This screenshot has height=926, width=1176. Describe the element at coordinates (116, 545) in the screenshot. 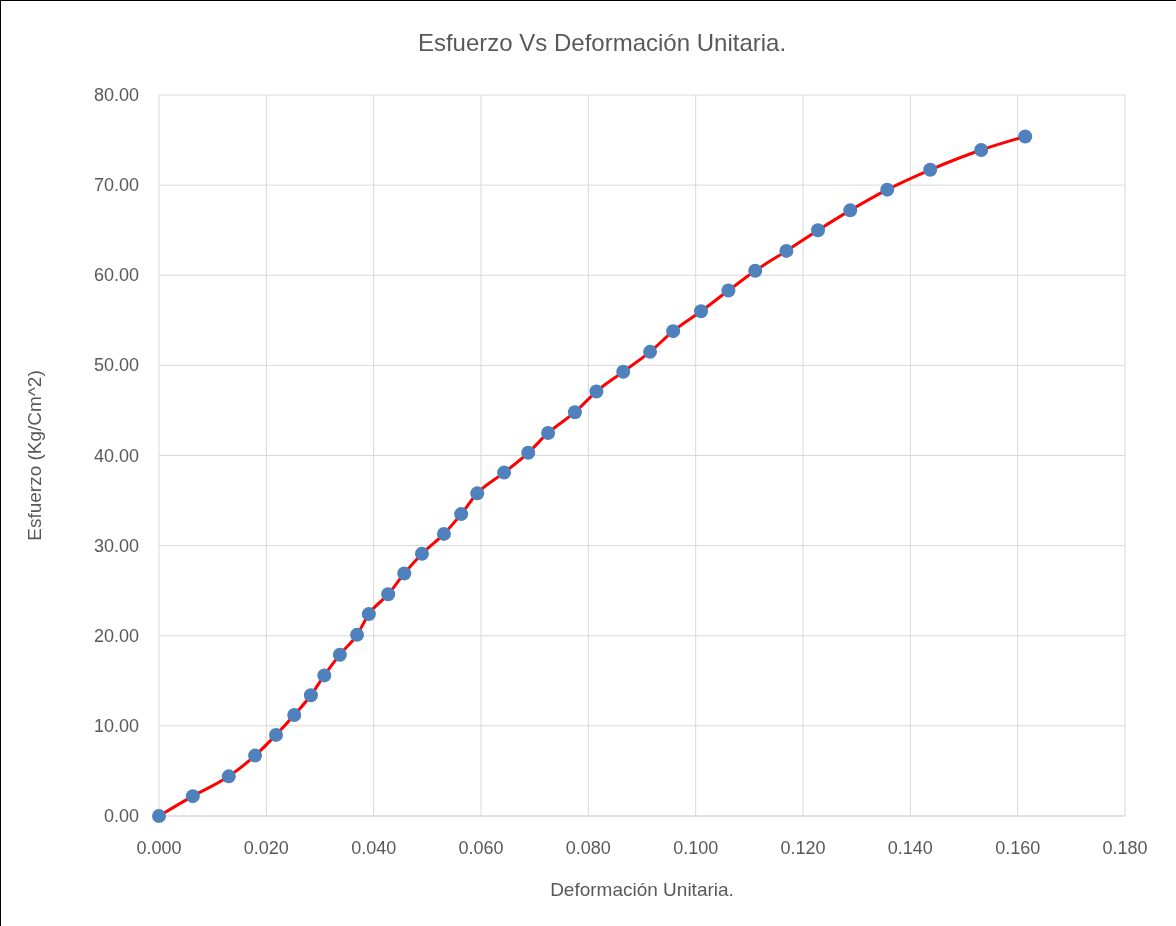

I see `y-tick-label: 30.00` at that location.